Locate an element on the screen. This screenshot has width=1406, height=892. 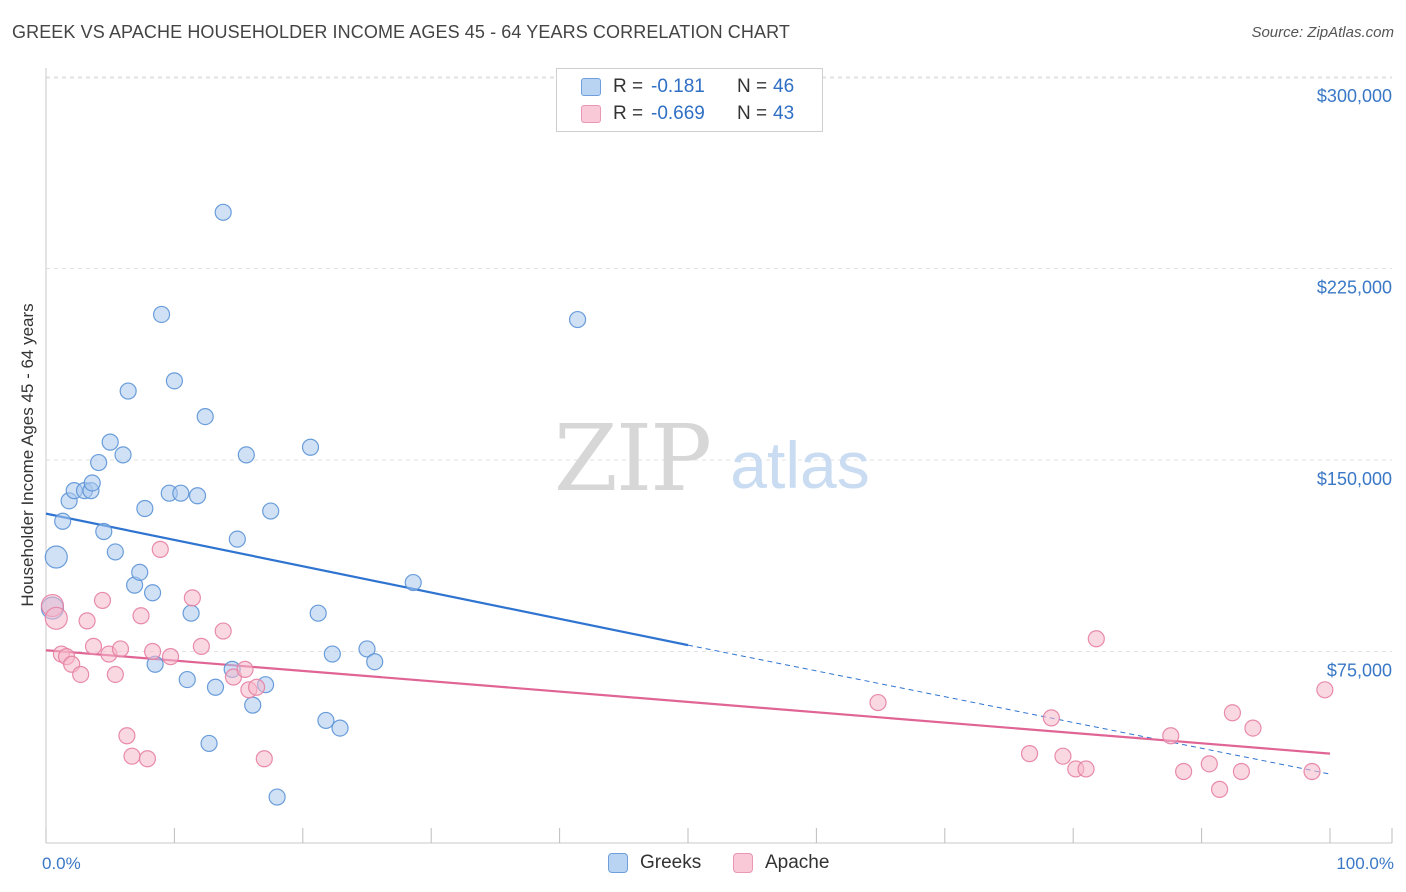
x-tick-labels: 0.0% 100.0% is located at coordinates (718, 863).